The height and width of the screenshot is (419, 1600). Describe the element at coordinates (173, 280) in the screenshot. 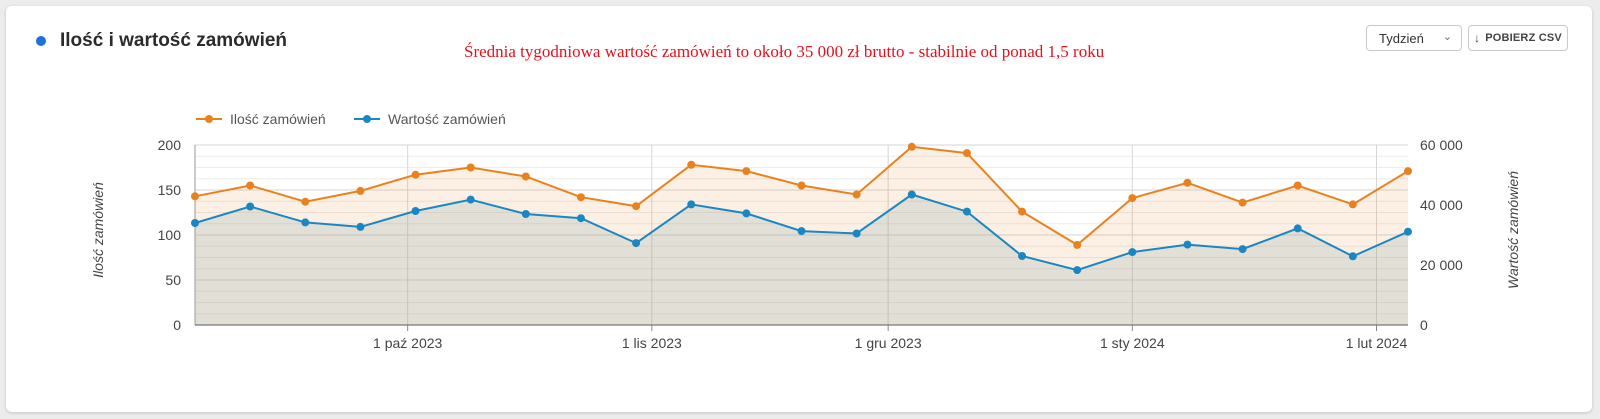

I see `y-left-tick-label: 50` at that location.